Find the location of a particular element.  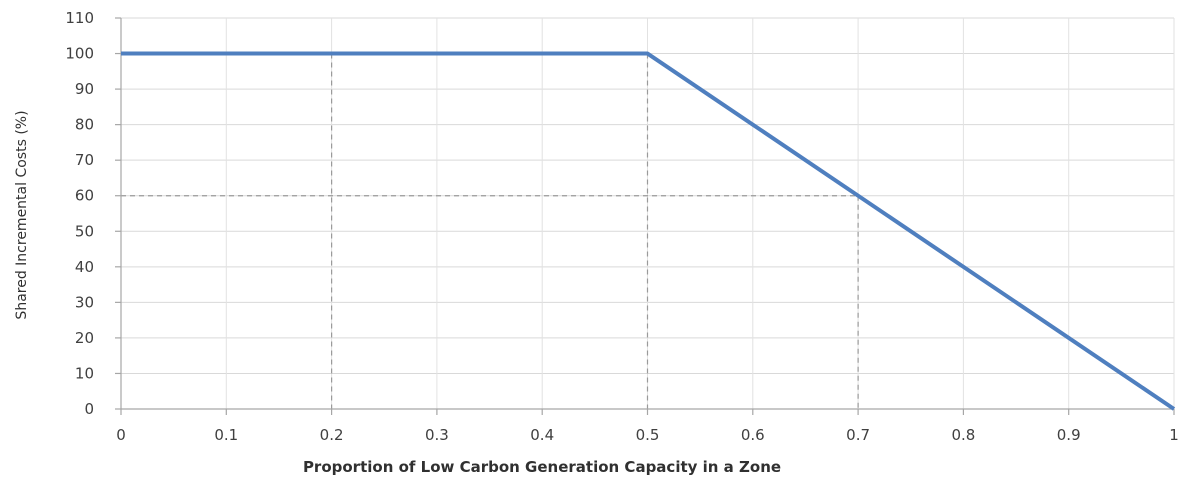

x-tick-label-0: 0 is located at coordinates (121, 435).